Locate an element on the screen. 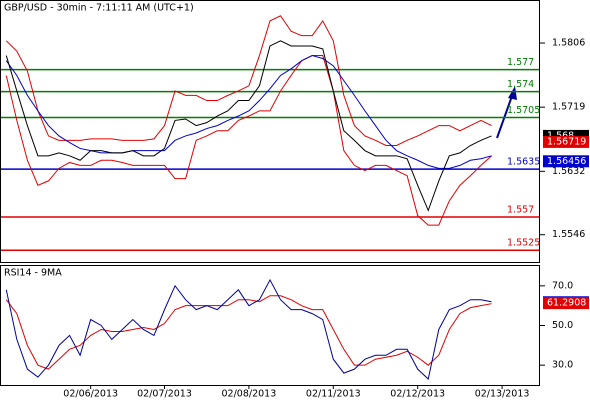  level-label: 1.5525 is located at coordinates (523, 243).